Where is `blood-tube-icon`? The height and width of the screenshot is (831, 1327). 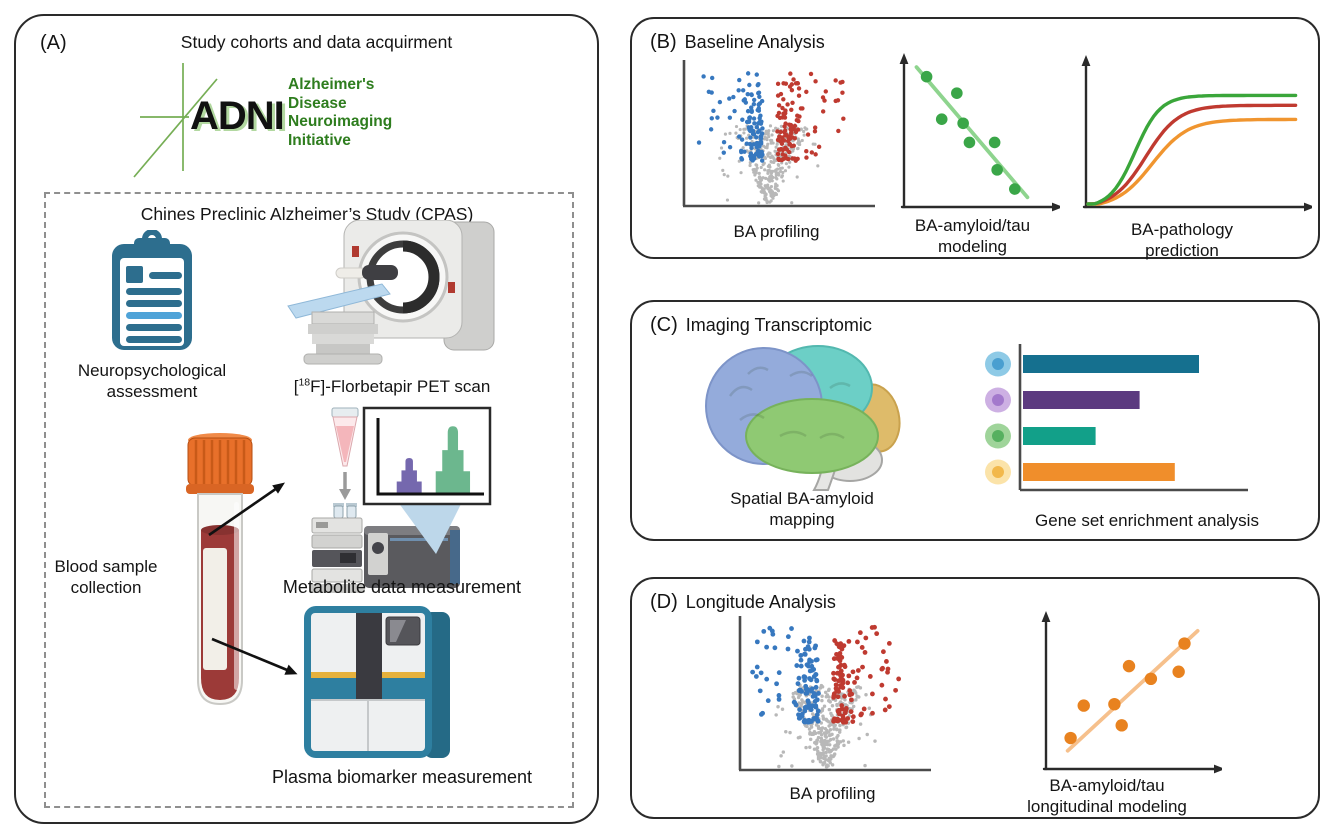
blood-tube-icon is located at coordinates (220, 569).